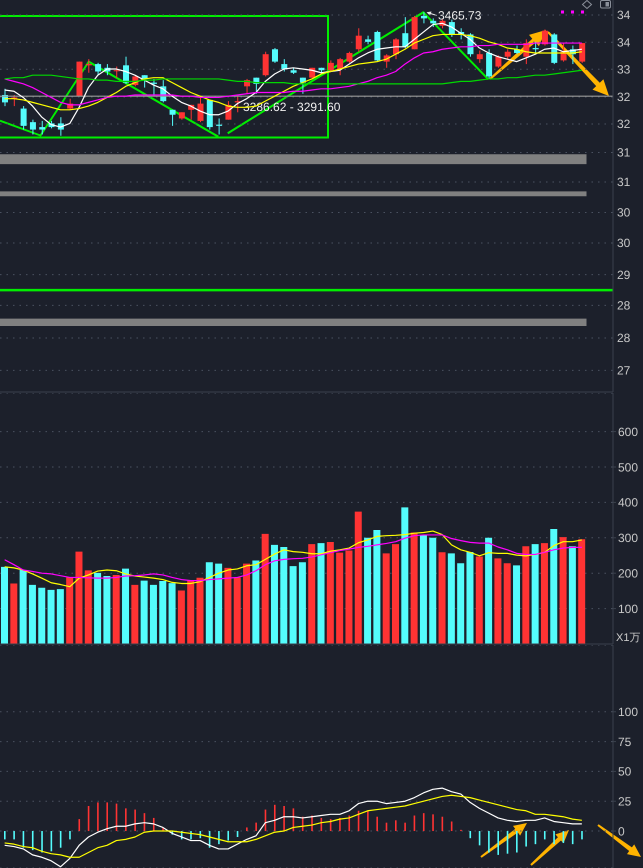 This screenshot has width=643, height=868. Describe the element at coordinates (460, 15) in the screenshot. I see `annotation: 3465.73` at that location.